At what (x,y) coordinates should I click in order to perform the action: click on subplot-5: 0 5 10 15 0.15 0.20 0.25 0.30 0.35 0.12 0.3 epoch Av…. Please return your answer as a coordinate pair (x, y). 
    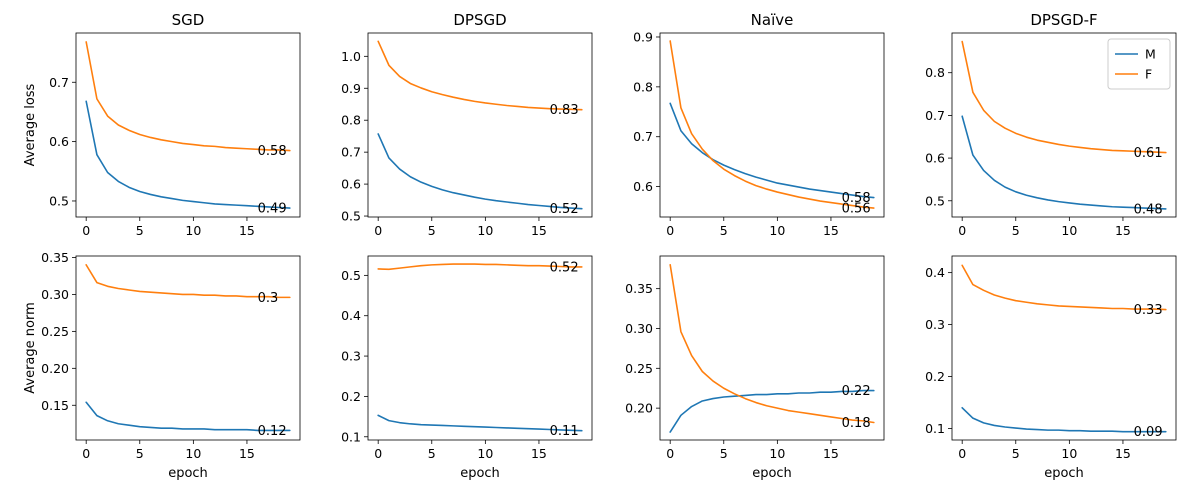
    Looking at the image, I should click on (162, 365).